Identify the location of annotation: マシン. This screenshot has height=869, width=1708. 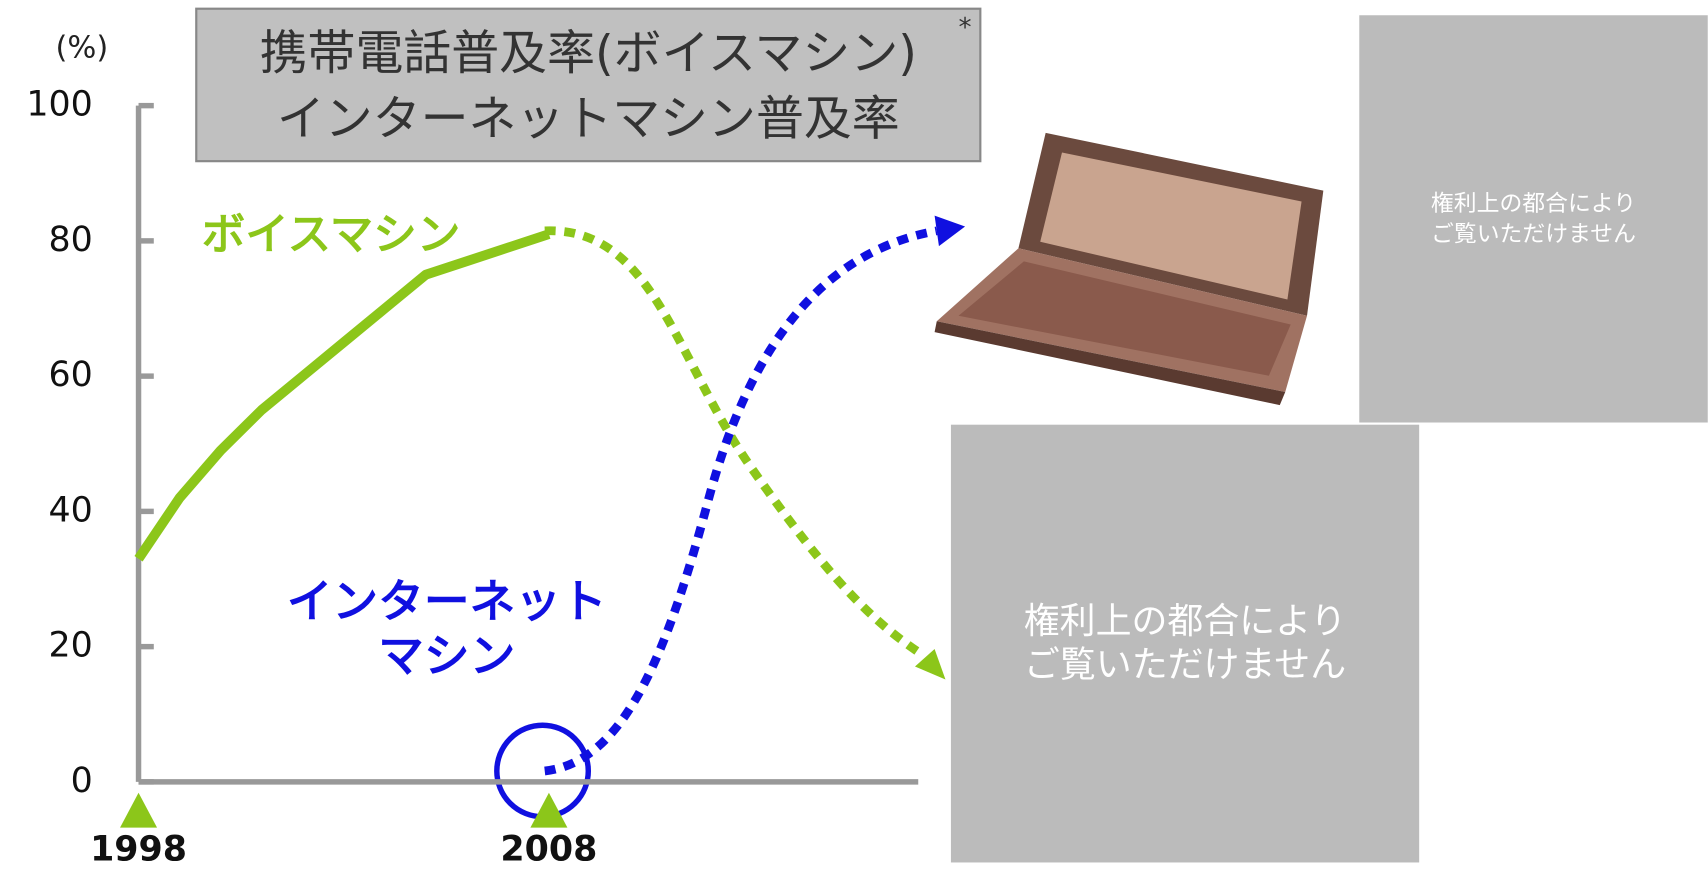
(446, 655).